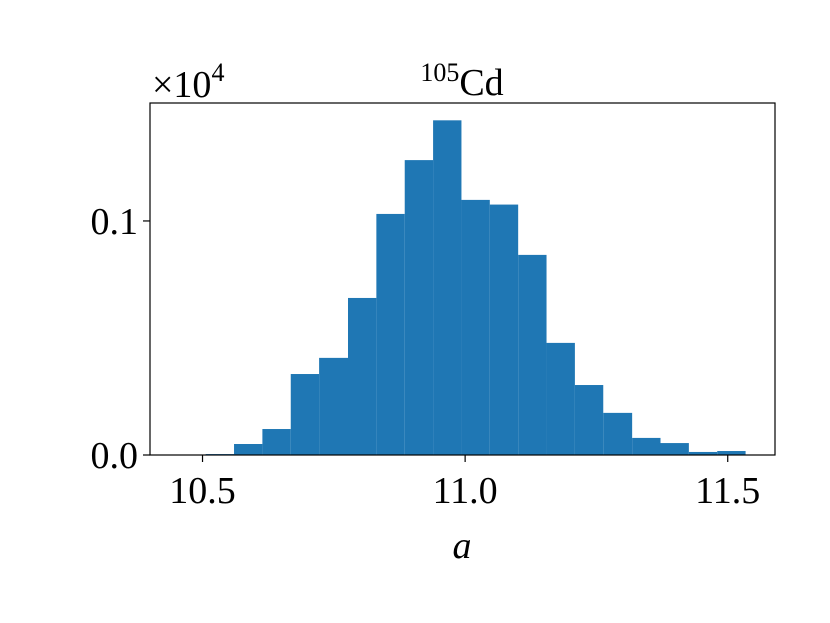  I want to click on y-offset-exponent: 4, so click(217, 72).